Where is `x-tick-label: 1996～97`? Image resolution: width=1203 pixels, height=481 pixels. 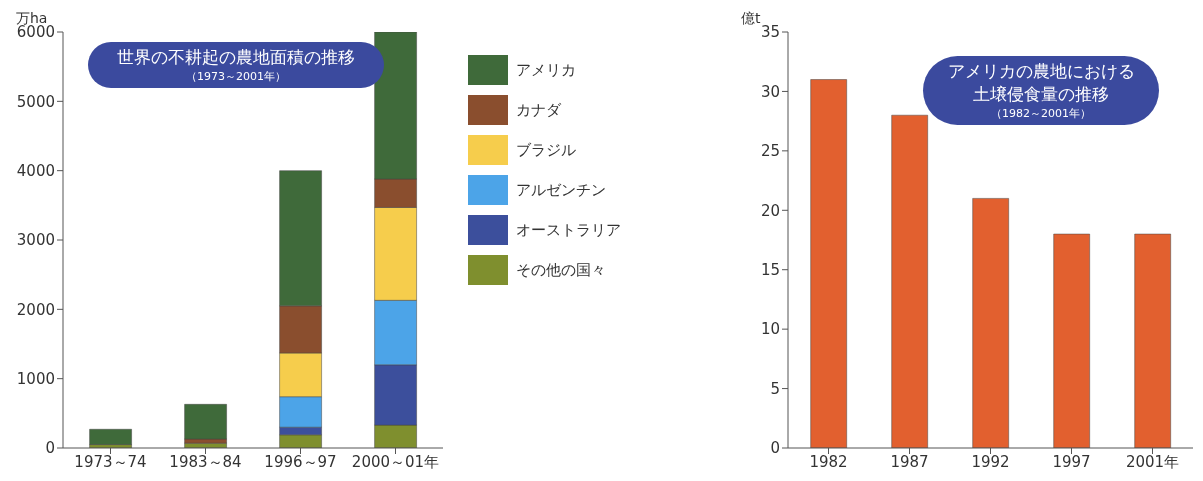
x-tick-label: 1996～97 is located at coordinates (300, 461).